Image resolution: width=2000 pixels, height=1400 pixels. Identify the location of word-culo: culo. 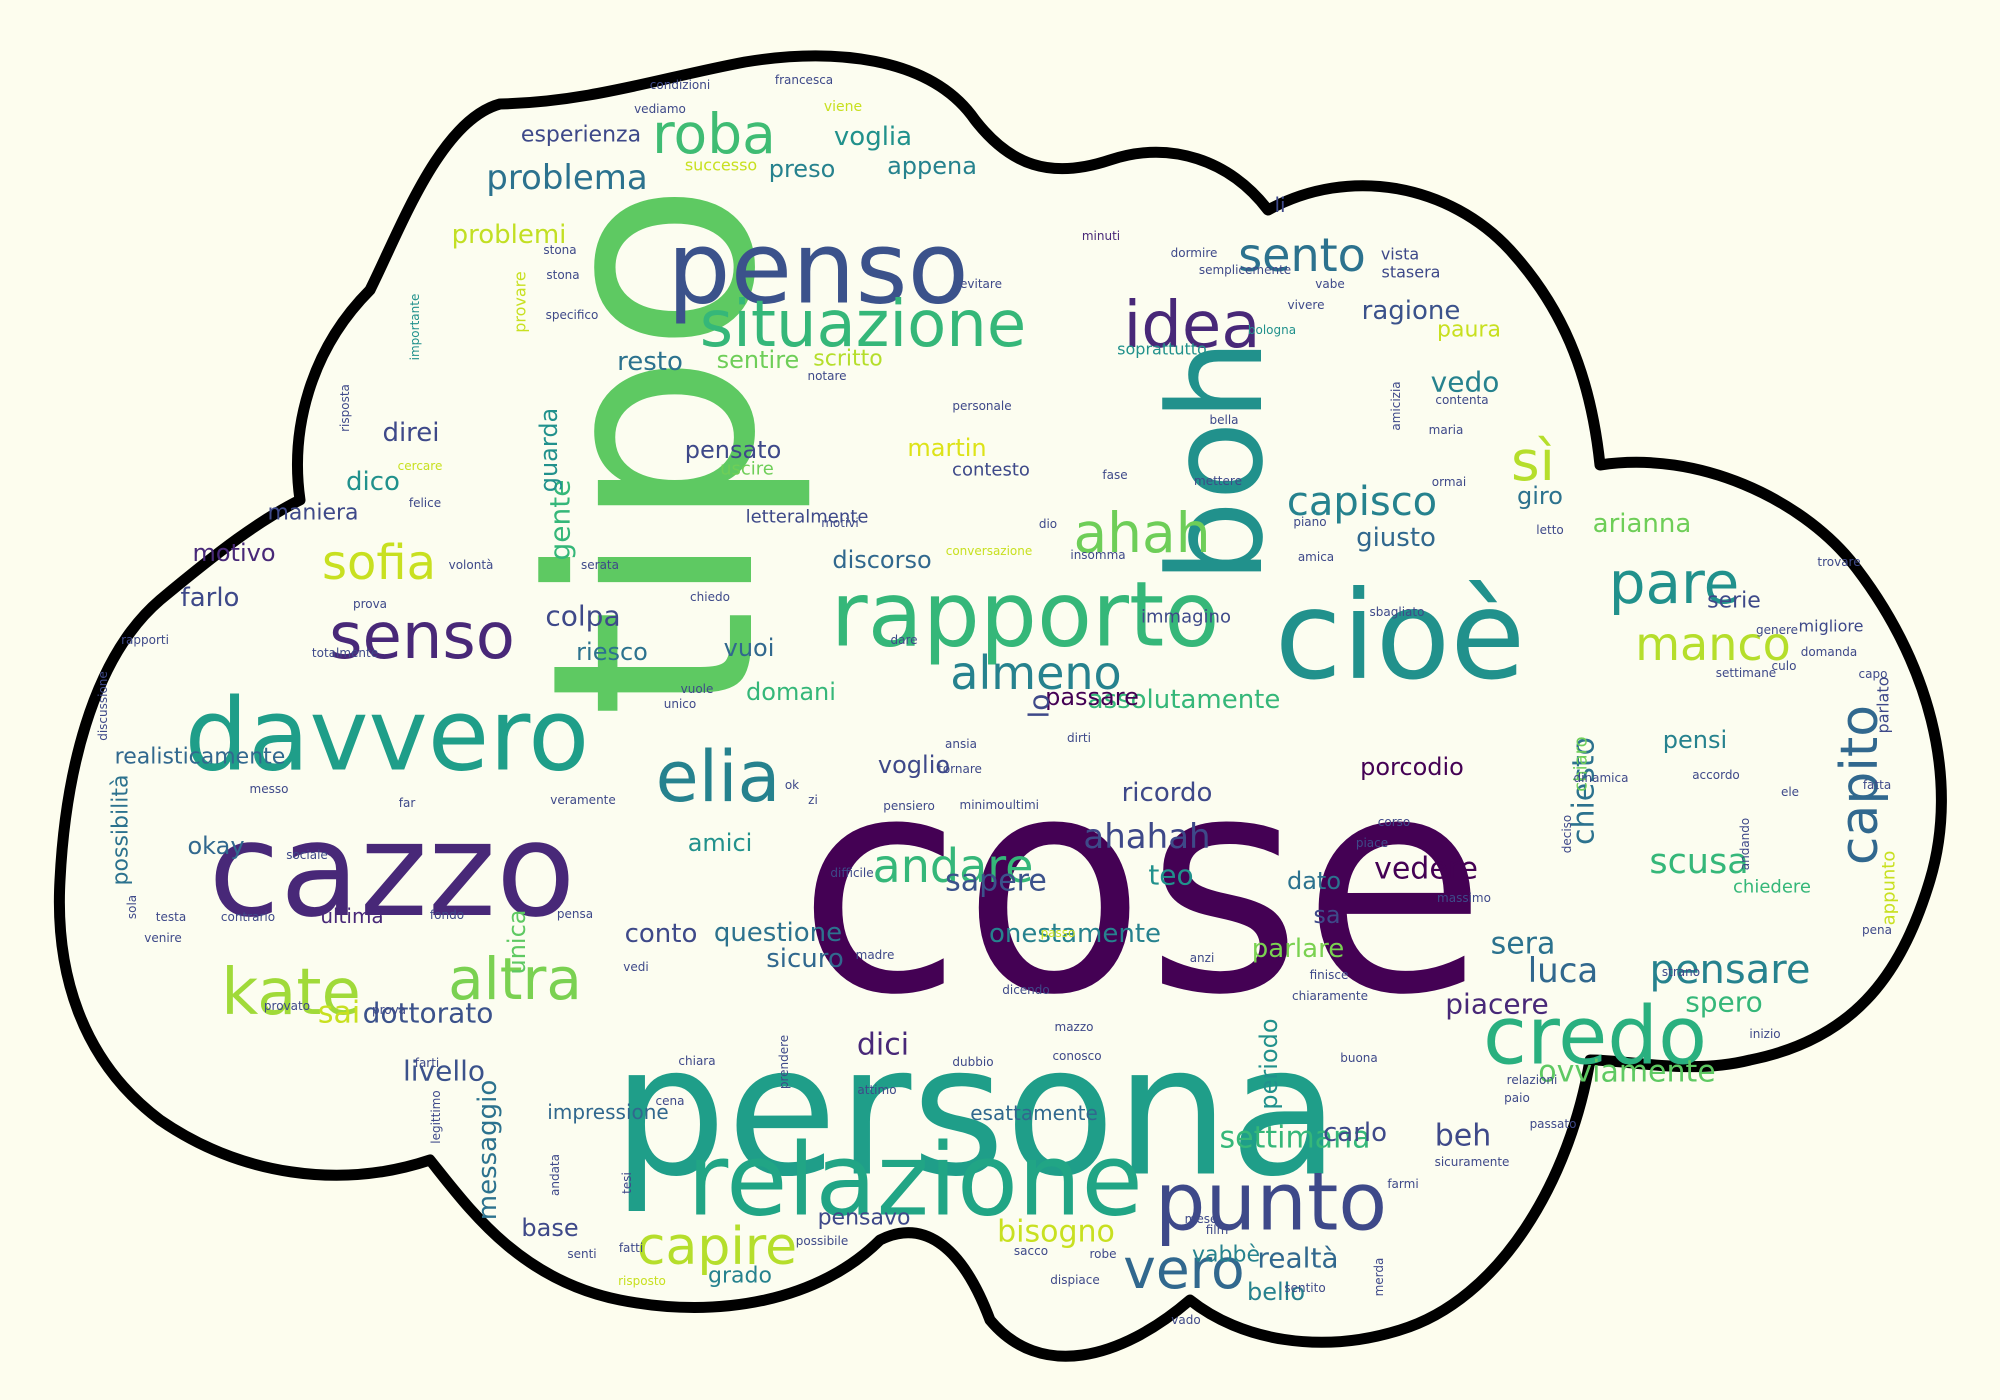
(1784, 666).